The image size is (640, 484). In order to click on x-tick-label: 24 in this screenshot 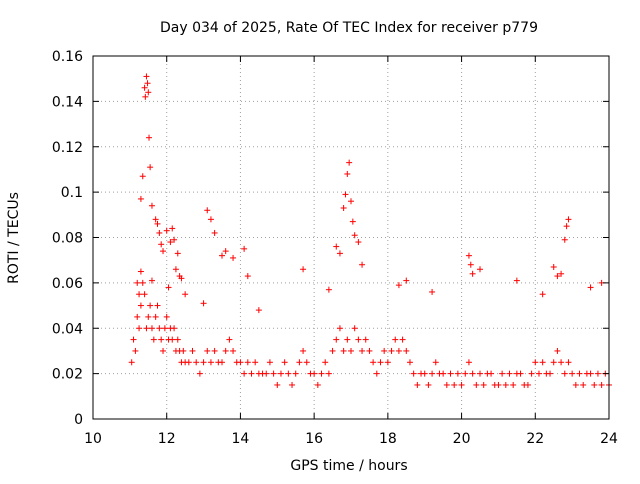, I will do `click(609, 439)`.